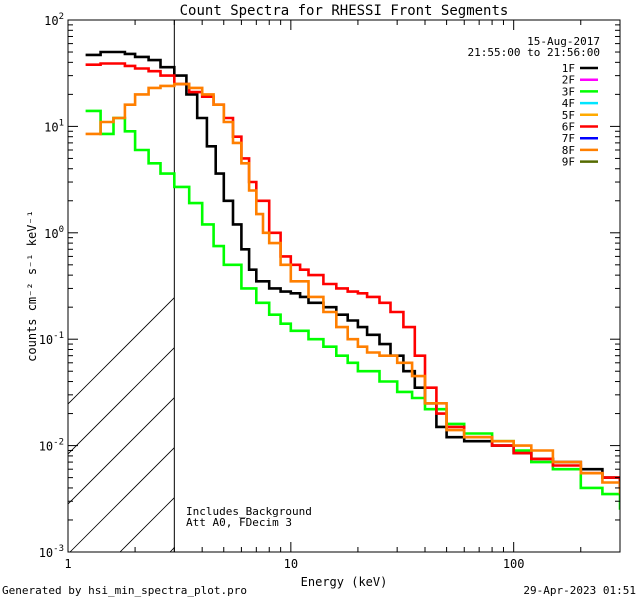 The width and height of the screenshot is (640, 600). I want to click on annotation-background: Includes_Background, so click(249, 511).